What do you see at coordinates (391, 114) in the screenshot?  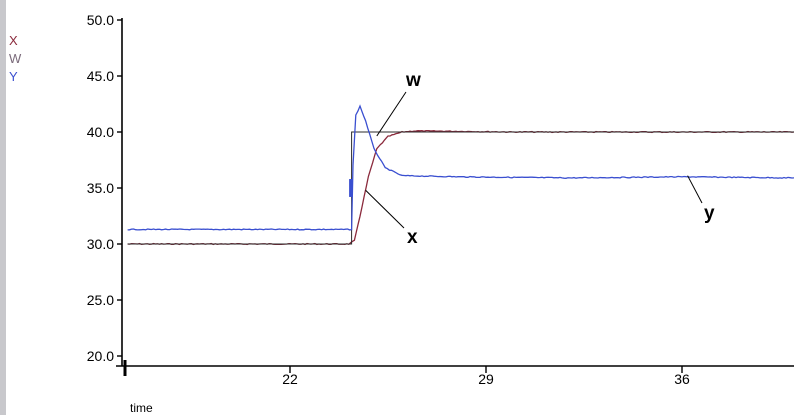 I see `annotation-leader-w` at bounding box center [391, 114].